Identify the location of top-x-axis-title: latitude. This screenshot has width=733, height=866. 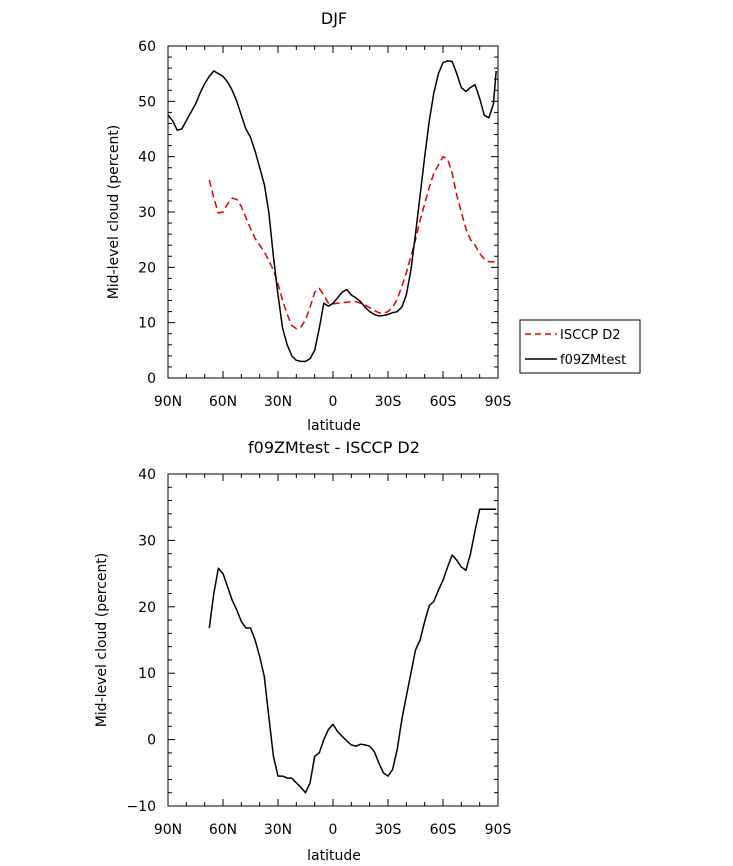
(334, 426).